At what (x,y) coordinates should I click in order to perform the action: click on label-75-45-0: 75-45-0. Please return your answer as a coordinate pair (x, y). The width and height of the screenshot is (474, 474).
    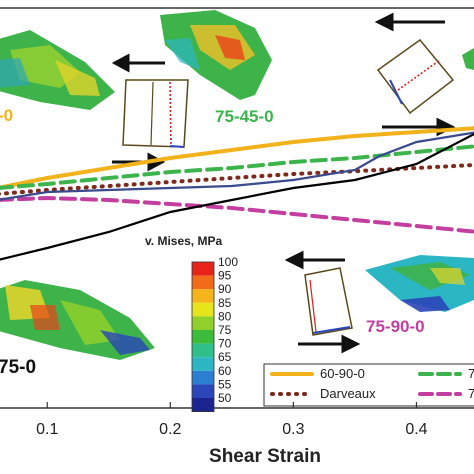
    Looking at the image, I should click on (244, 116).